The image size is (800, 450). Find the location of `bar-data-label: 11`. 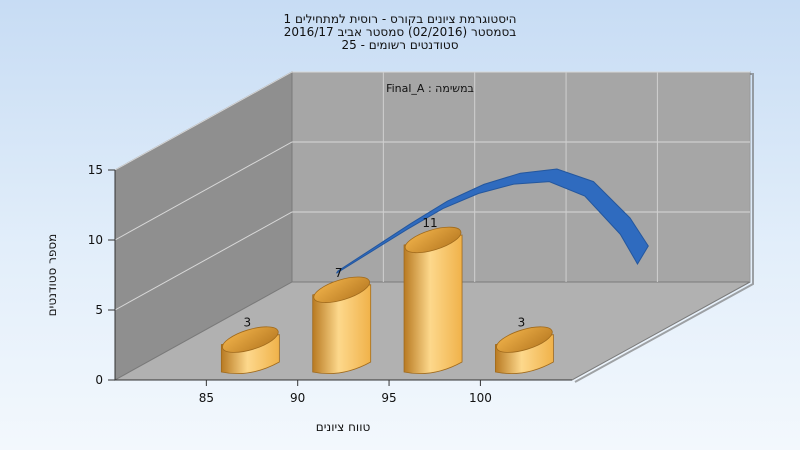

bar-data-label: 11 is located at coordinates (429, 223).